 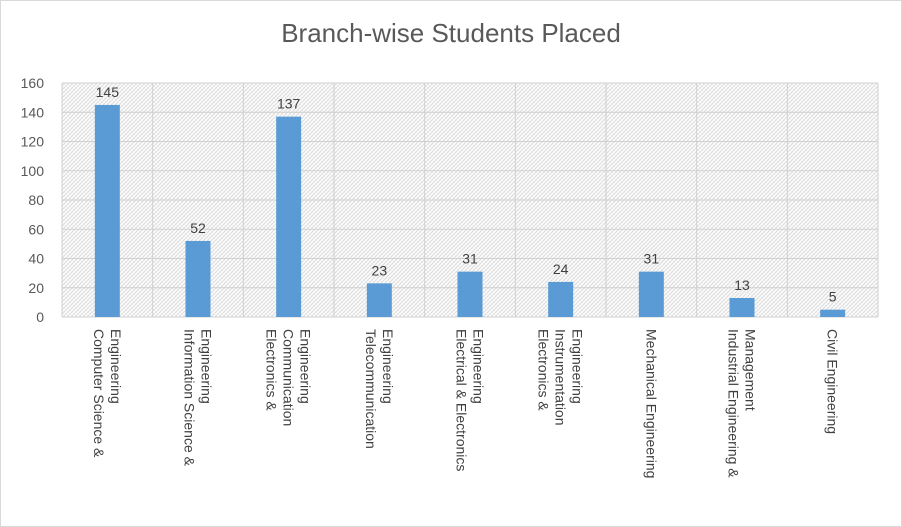 What do you see at coordinates (380, 270) in the screenshot?
I see `data-label: 23` at bounding box center [380, 270].